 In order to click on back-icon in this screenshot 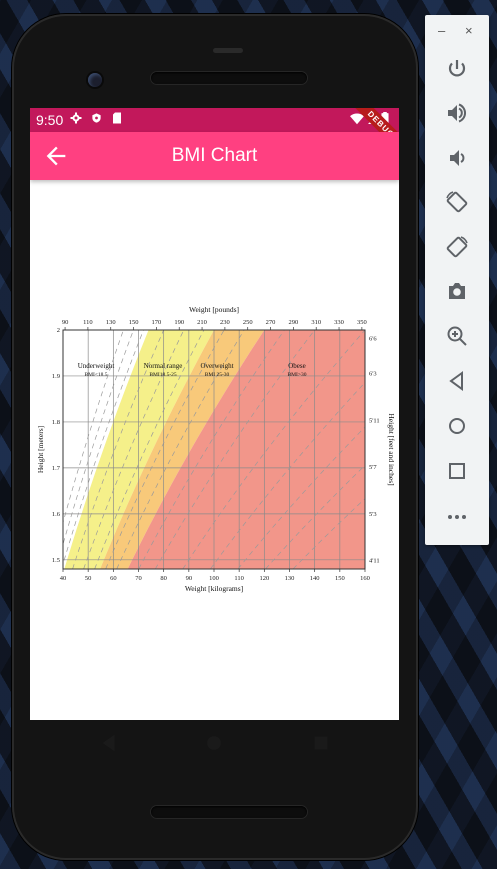, I will do `click(456, 381)`.